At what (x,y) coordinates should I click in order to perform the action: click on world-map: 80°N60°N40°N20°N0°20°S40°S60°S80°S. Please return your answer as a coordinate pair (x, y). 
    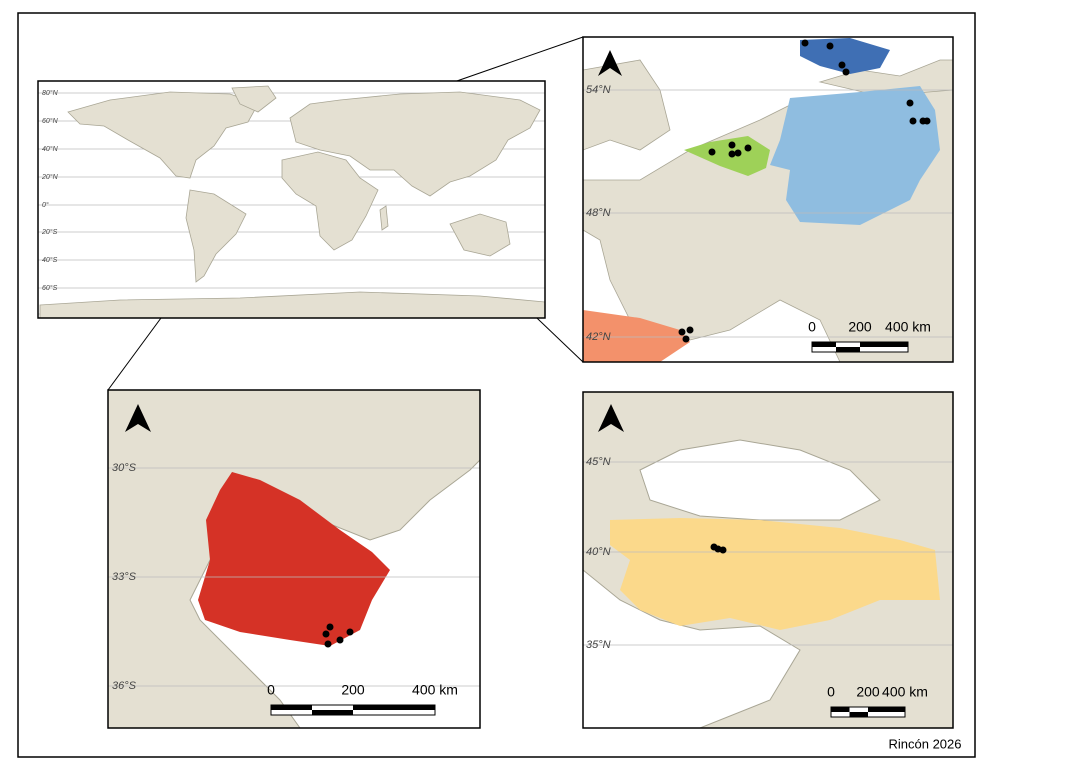
    Looking at the image, I should click on (291, 199).